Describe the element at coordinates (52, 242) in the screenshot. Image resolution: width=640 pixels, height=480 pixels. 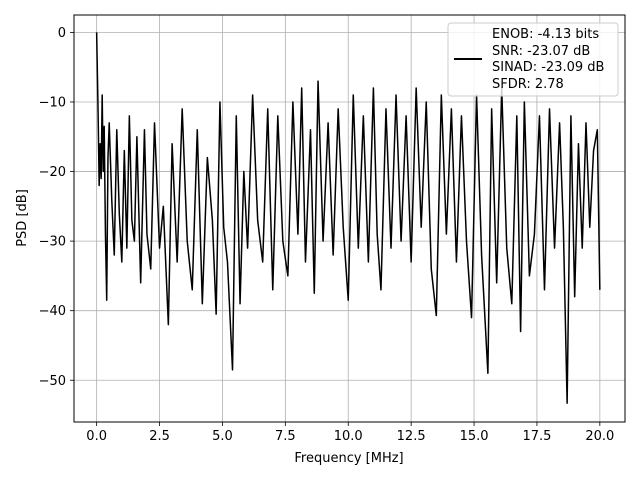
I see `y-tick-label: −30` at that location.